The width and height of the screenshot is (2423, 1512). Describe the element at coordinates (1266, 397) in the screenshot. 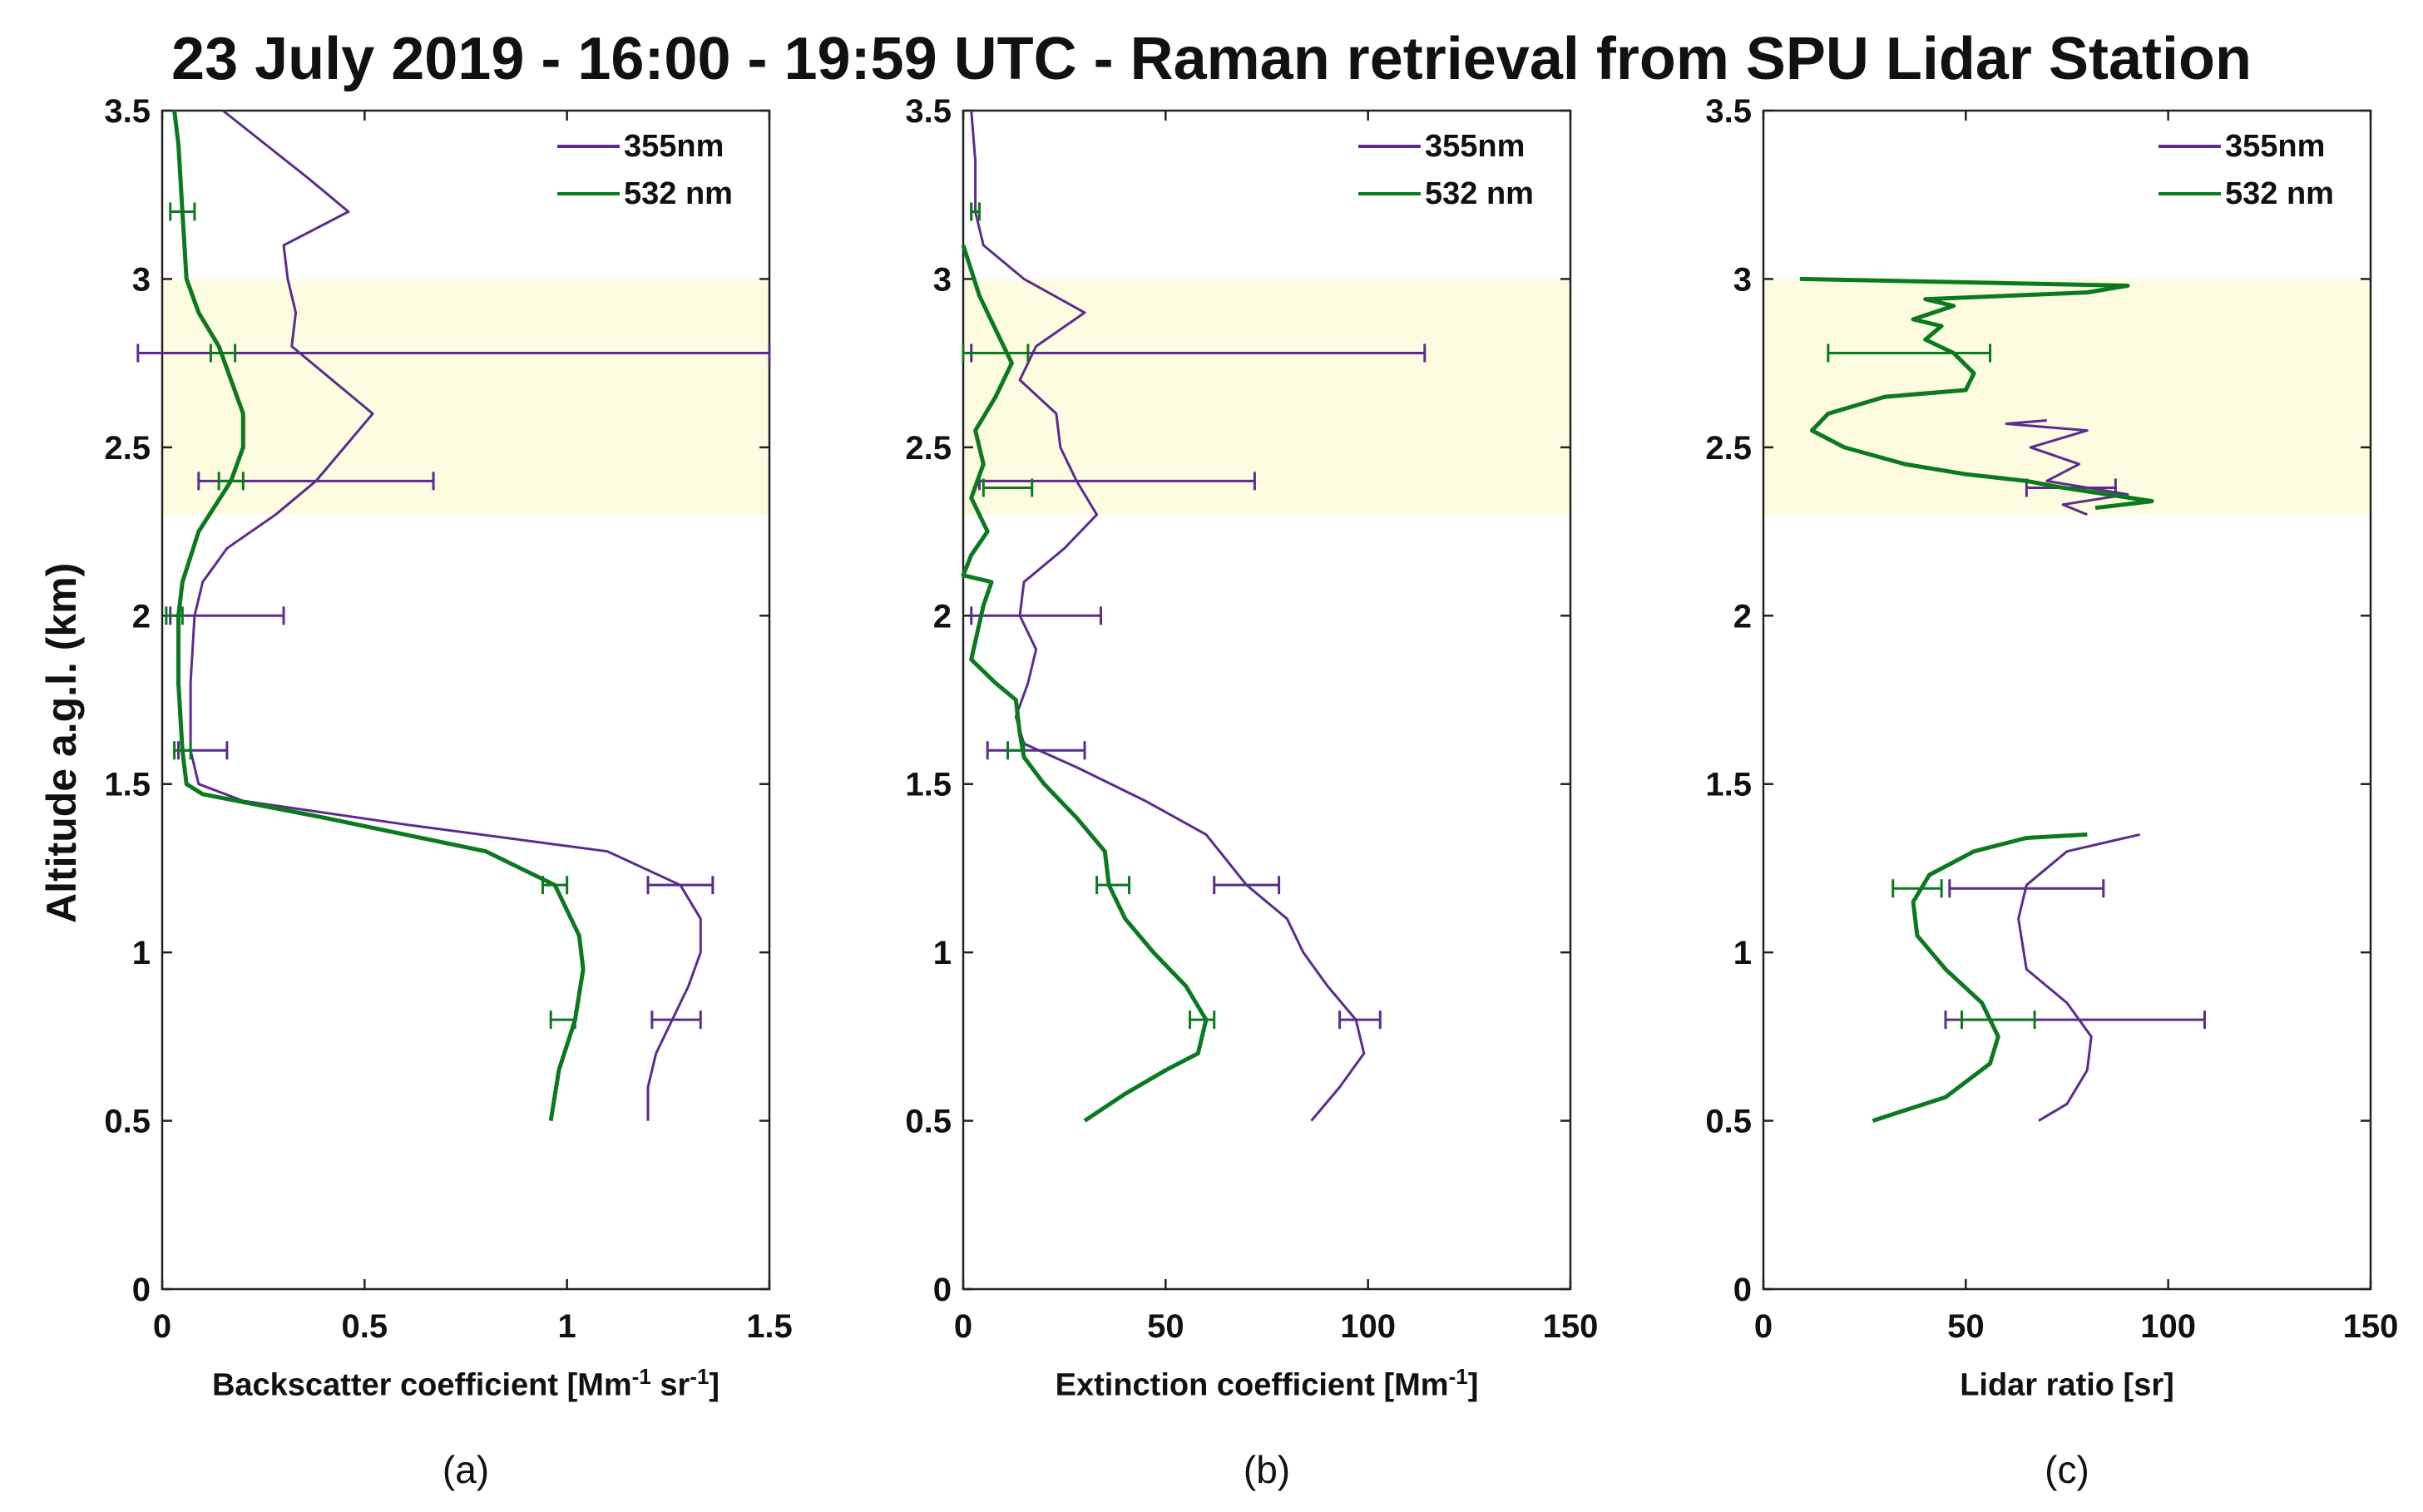

I see `panel-b-shaded-layer` at that location.